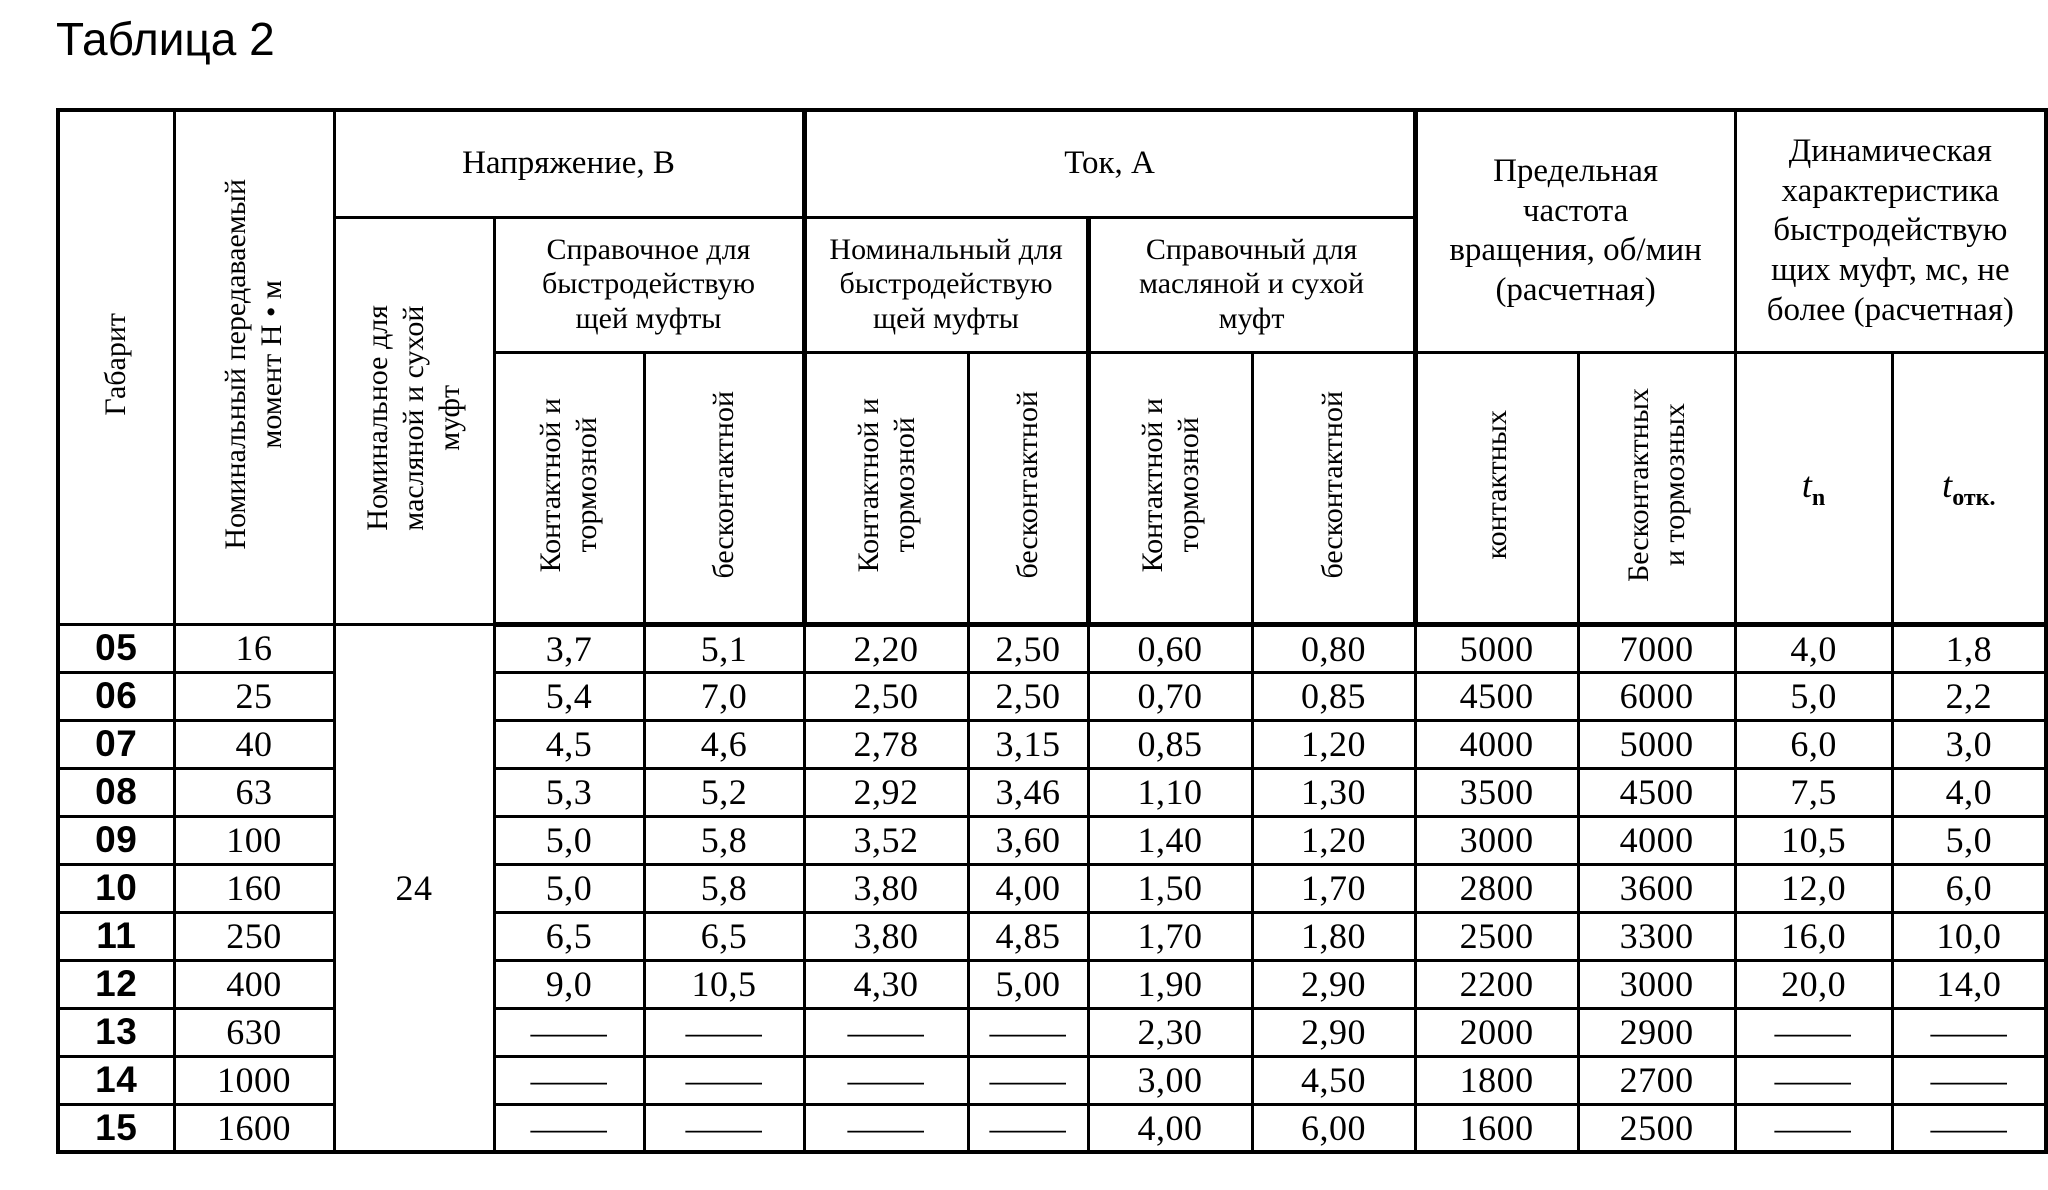 The height and width of the screenshot is (1190, 2048). Describe the element at coordinates (1333, 1032) in the screenshot. I see `table-cell: 2,90` at that location.